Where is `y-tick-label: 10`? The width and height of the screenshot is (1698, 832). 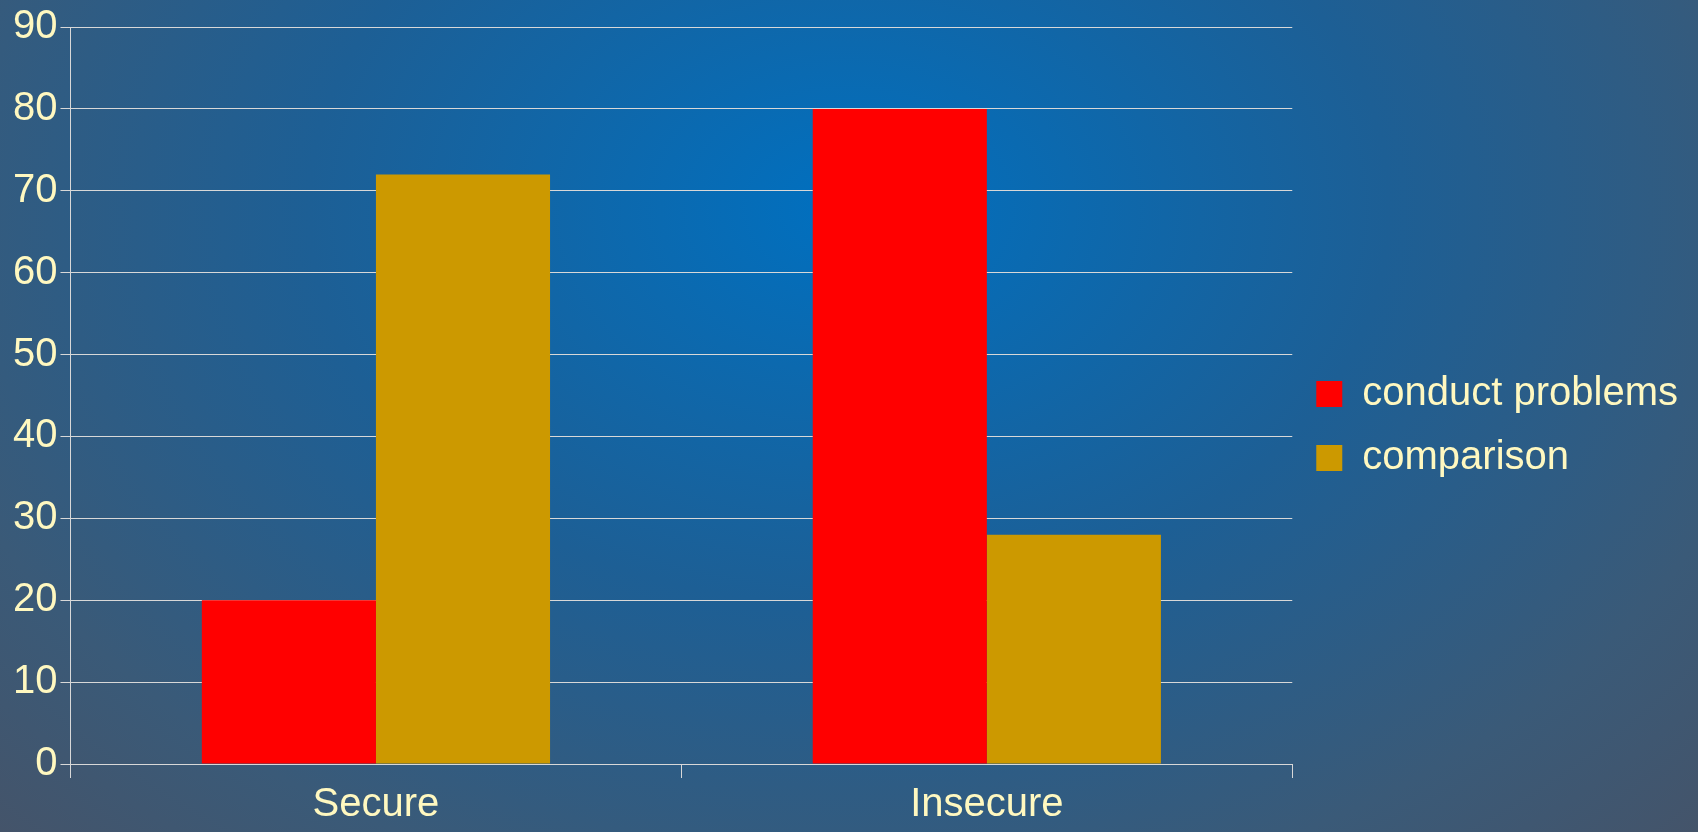 y-tick-label: 10 is located at coordinates (35, 679).